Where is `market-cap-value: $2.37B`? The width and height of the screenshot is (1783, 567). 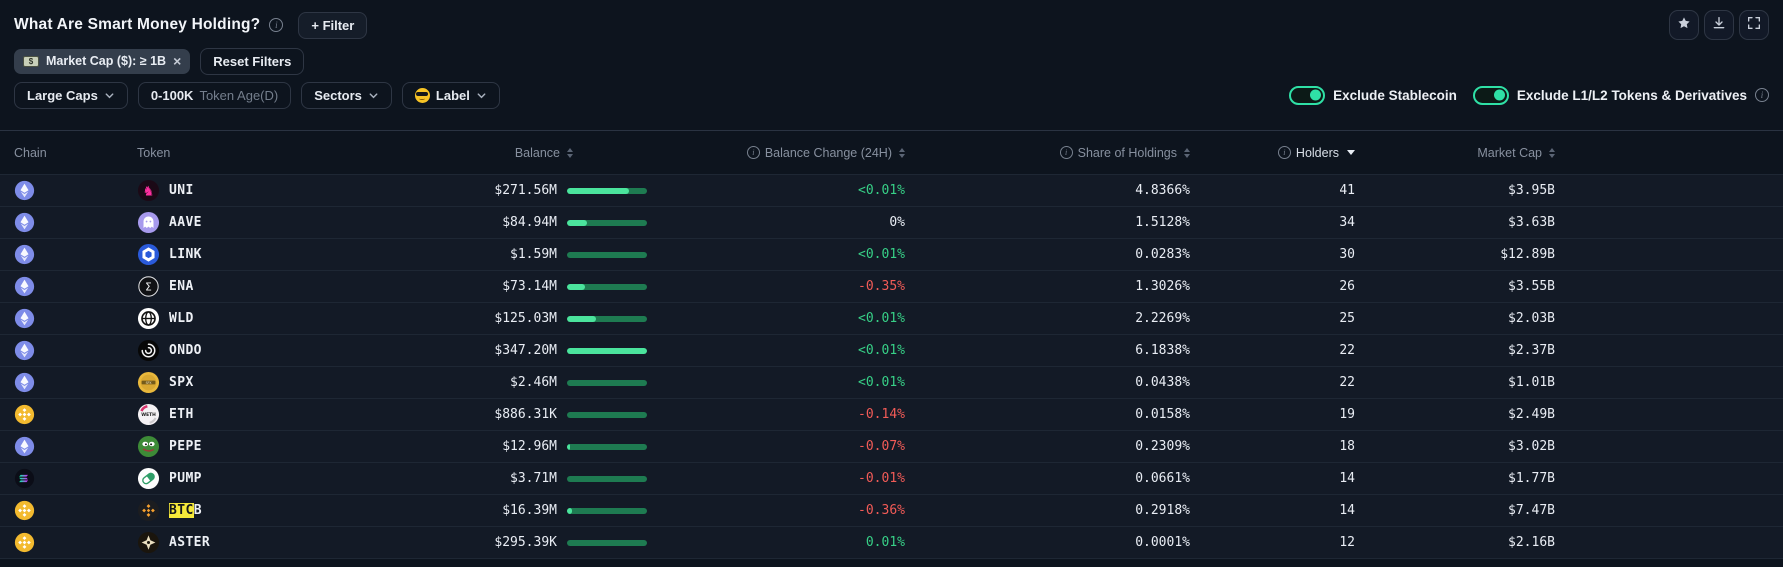 market-cap-value: $2.37B is located at coordinates (1531, 350).